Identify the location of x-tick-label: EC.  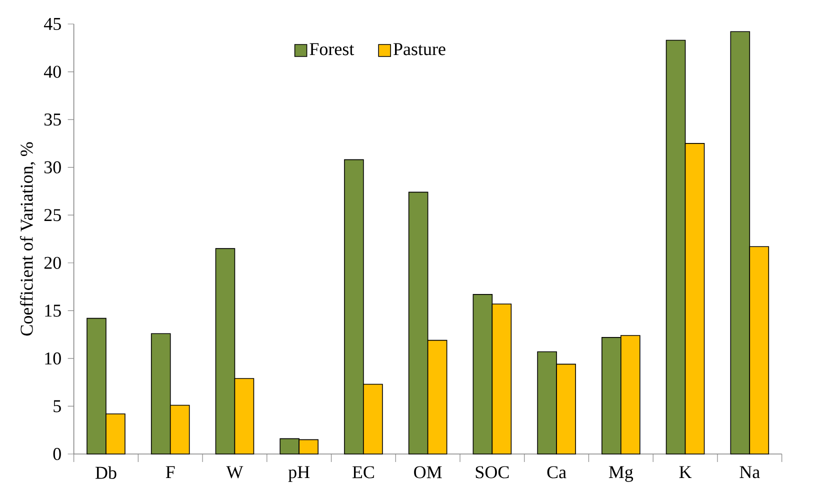
(363, 472).